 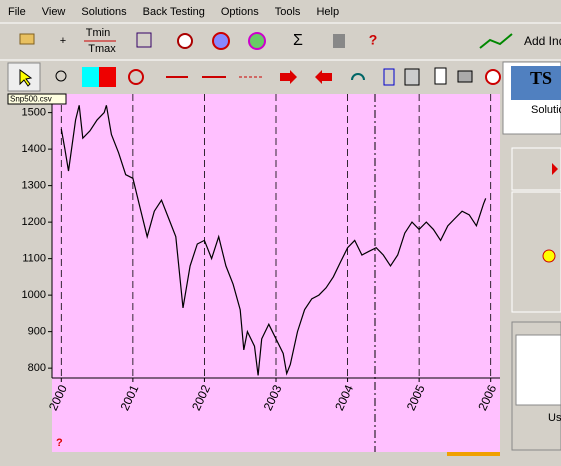 What do you see at coordinates (257, 41) in the screenshot?
I see `color-icon` at bounding box center [257, 41].